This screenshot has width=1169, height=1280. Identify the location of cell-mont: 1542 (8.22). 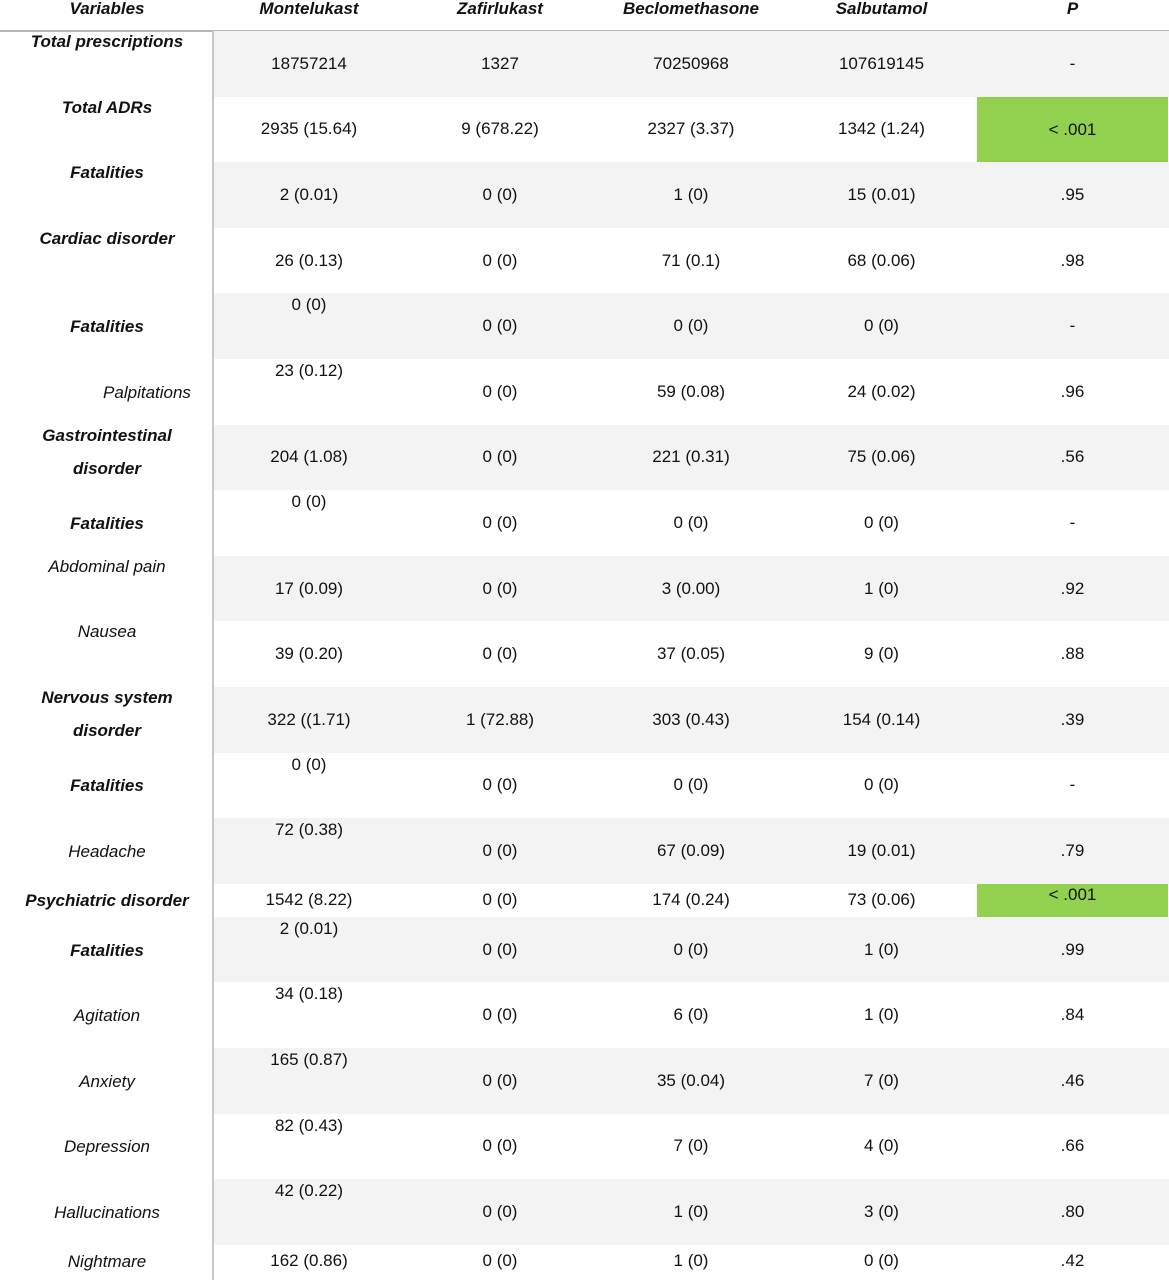
(309, 900).